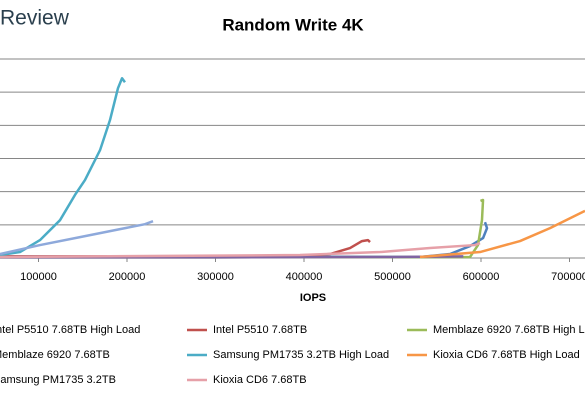 The width and height of the screenshot is (585, 401). Describe the element at coordinates (506, 355) in the screenshot. I see `legend-label: Kioxia CD6 7.68TB High Load` at that location.